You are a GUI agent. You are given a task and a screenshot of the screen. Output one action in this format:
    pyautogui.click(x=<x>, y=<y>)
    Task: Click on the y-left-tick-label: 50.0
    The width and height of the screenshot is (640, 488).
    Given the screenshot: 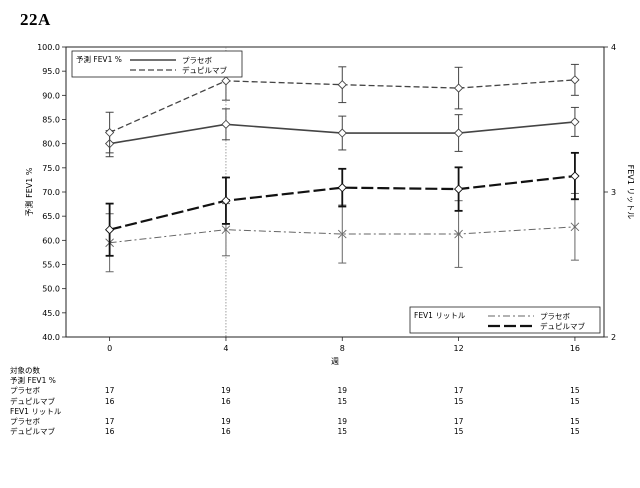 What is the action you would take?
    pyautogui.click(x=51, y=289)
    